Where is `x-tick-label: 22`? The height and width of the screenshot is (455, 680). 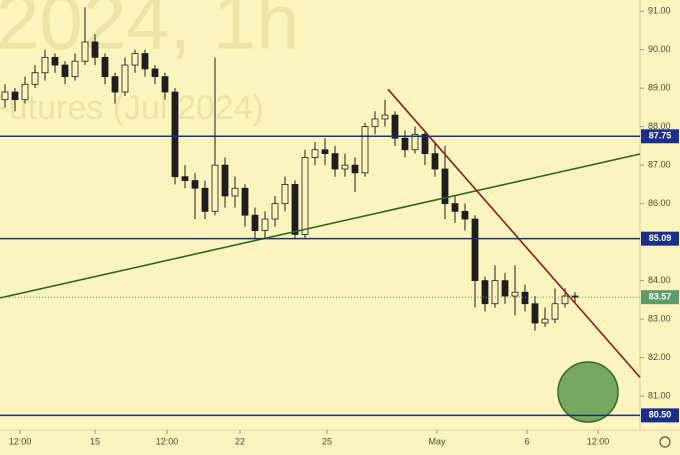
x-tick-label: 22 is located at coordinates (240, 441).